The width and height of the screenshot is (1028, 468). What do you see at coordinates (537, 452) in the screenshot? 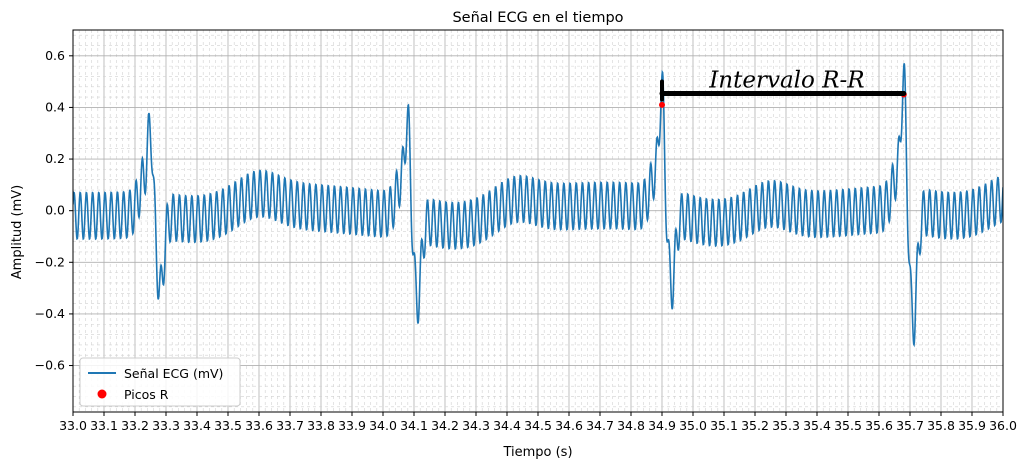
I see `x-axis-label: Tiempo (s)` at bounding box center [537, 452].